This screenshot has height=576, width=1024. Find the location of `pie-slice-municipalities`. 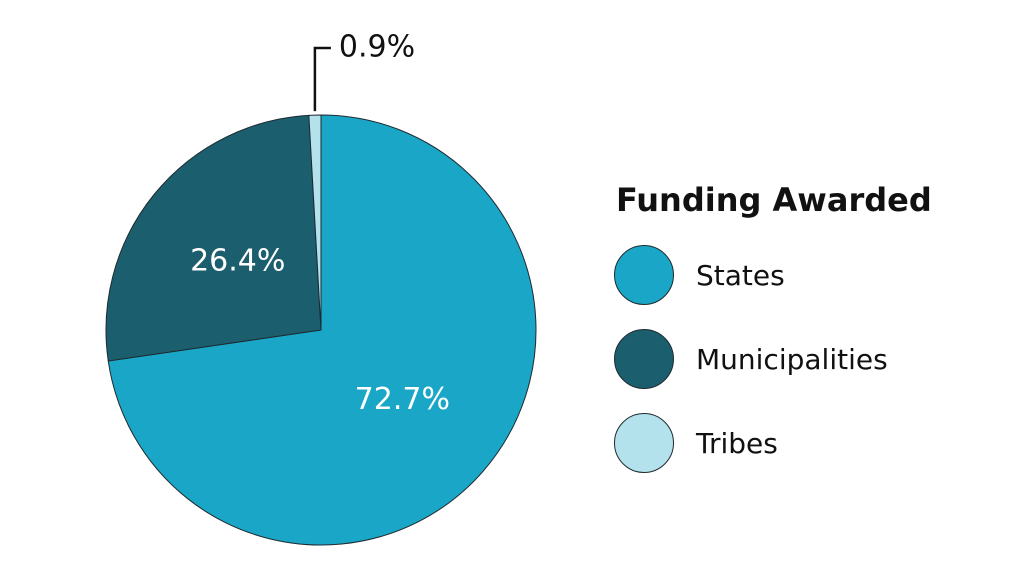

pie-slice-municipalities is located at coordinates (213, 238).